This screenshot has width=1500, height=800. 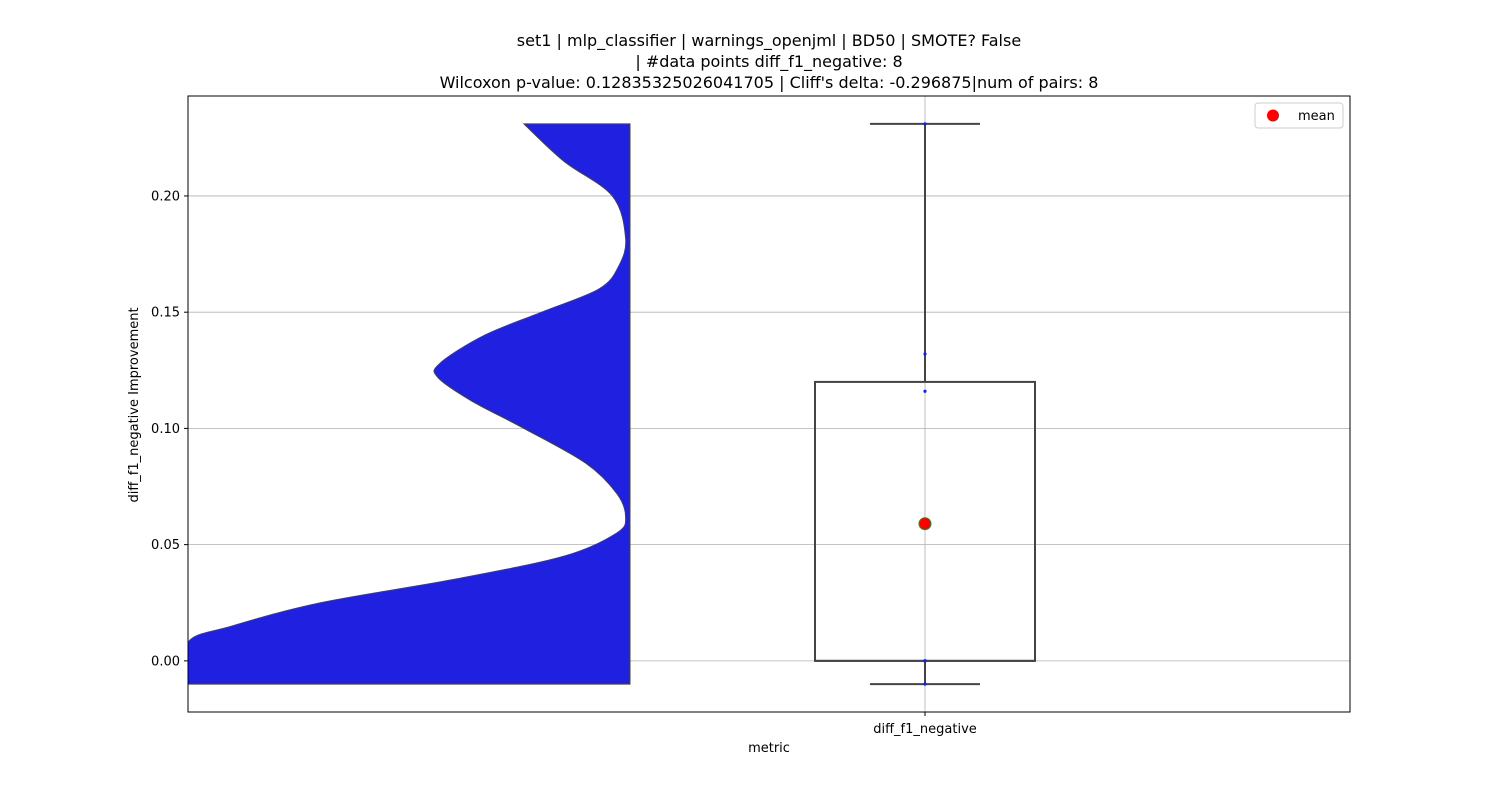 What do you see at coordinates (165, 313) in the screenshot?
I see `y-tick-label-3: 0.15` at bounding box center [165, 313].